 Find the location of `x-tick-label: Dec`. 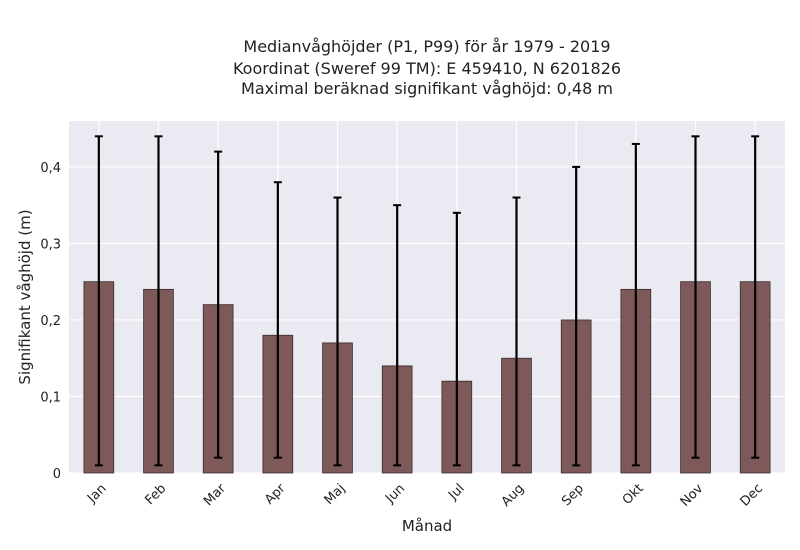

x-tick-label: Dec is located at coordinates (752, 495).